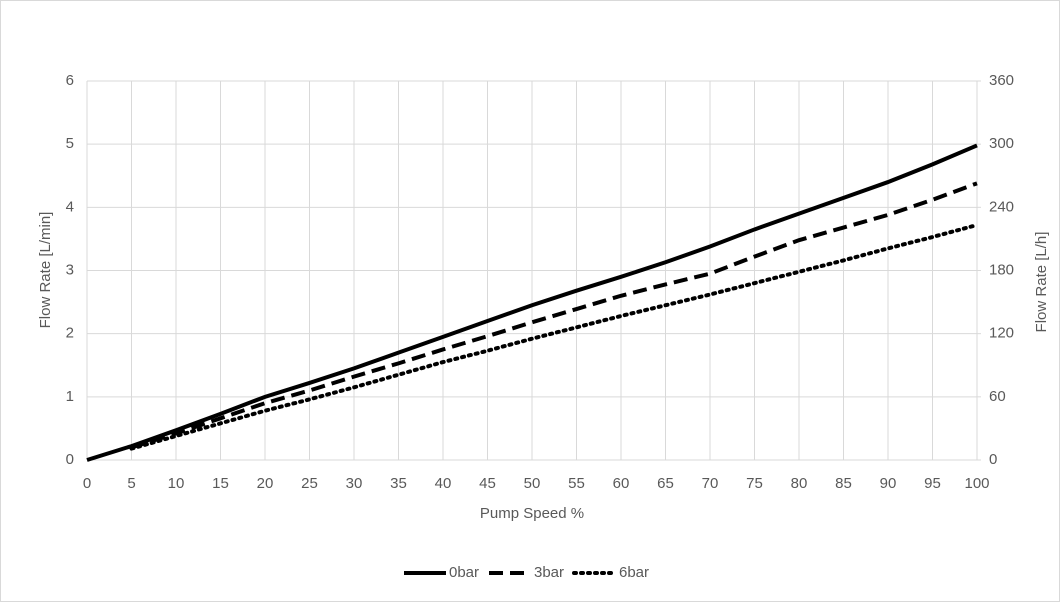  Describe the element at coordinates (1001, 80) in the screenshot. I see `y2-tick-label: 360` at that location.